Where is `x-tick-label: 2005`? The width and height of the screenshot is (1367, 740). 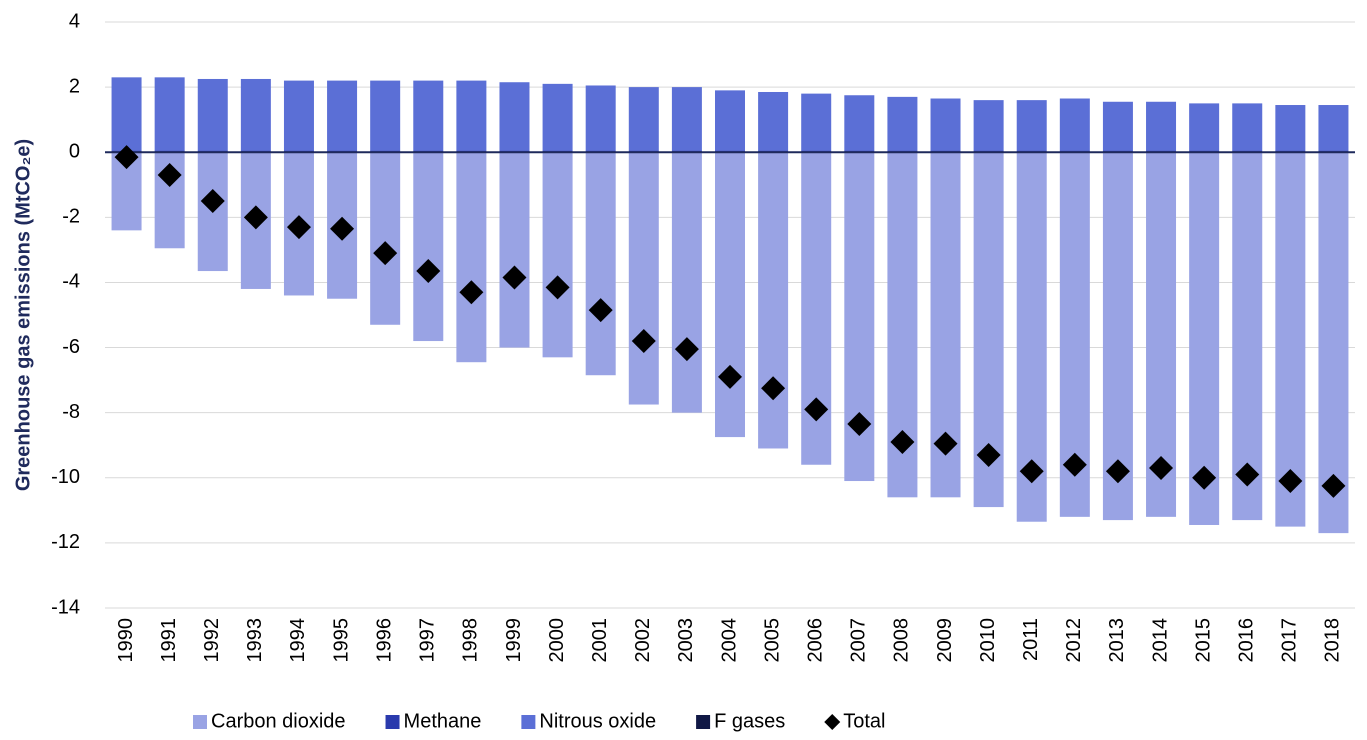 x-tick-label: 2005 is located at coordinates (772, 640).